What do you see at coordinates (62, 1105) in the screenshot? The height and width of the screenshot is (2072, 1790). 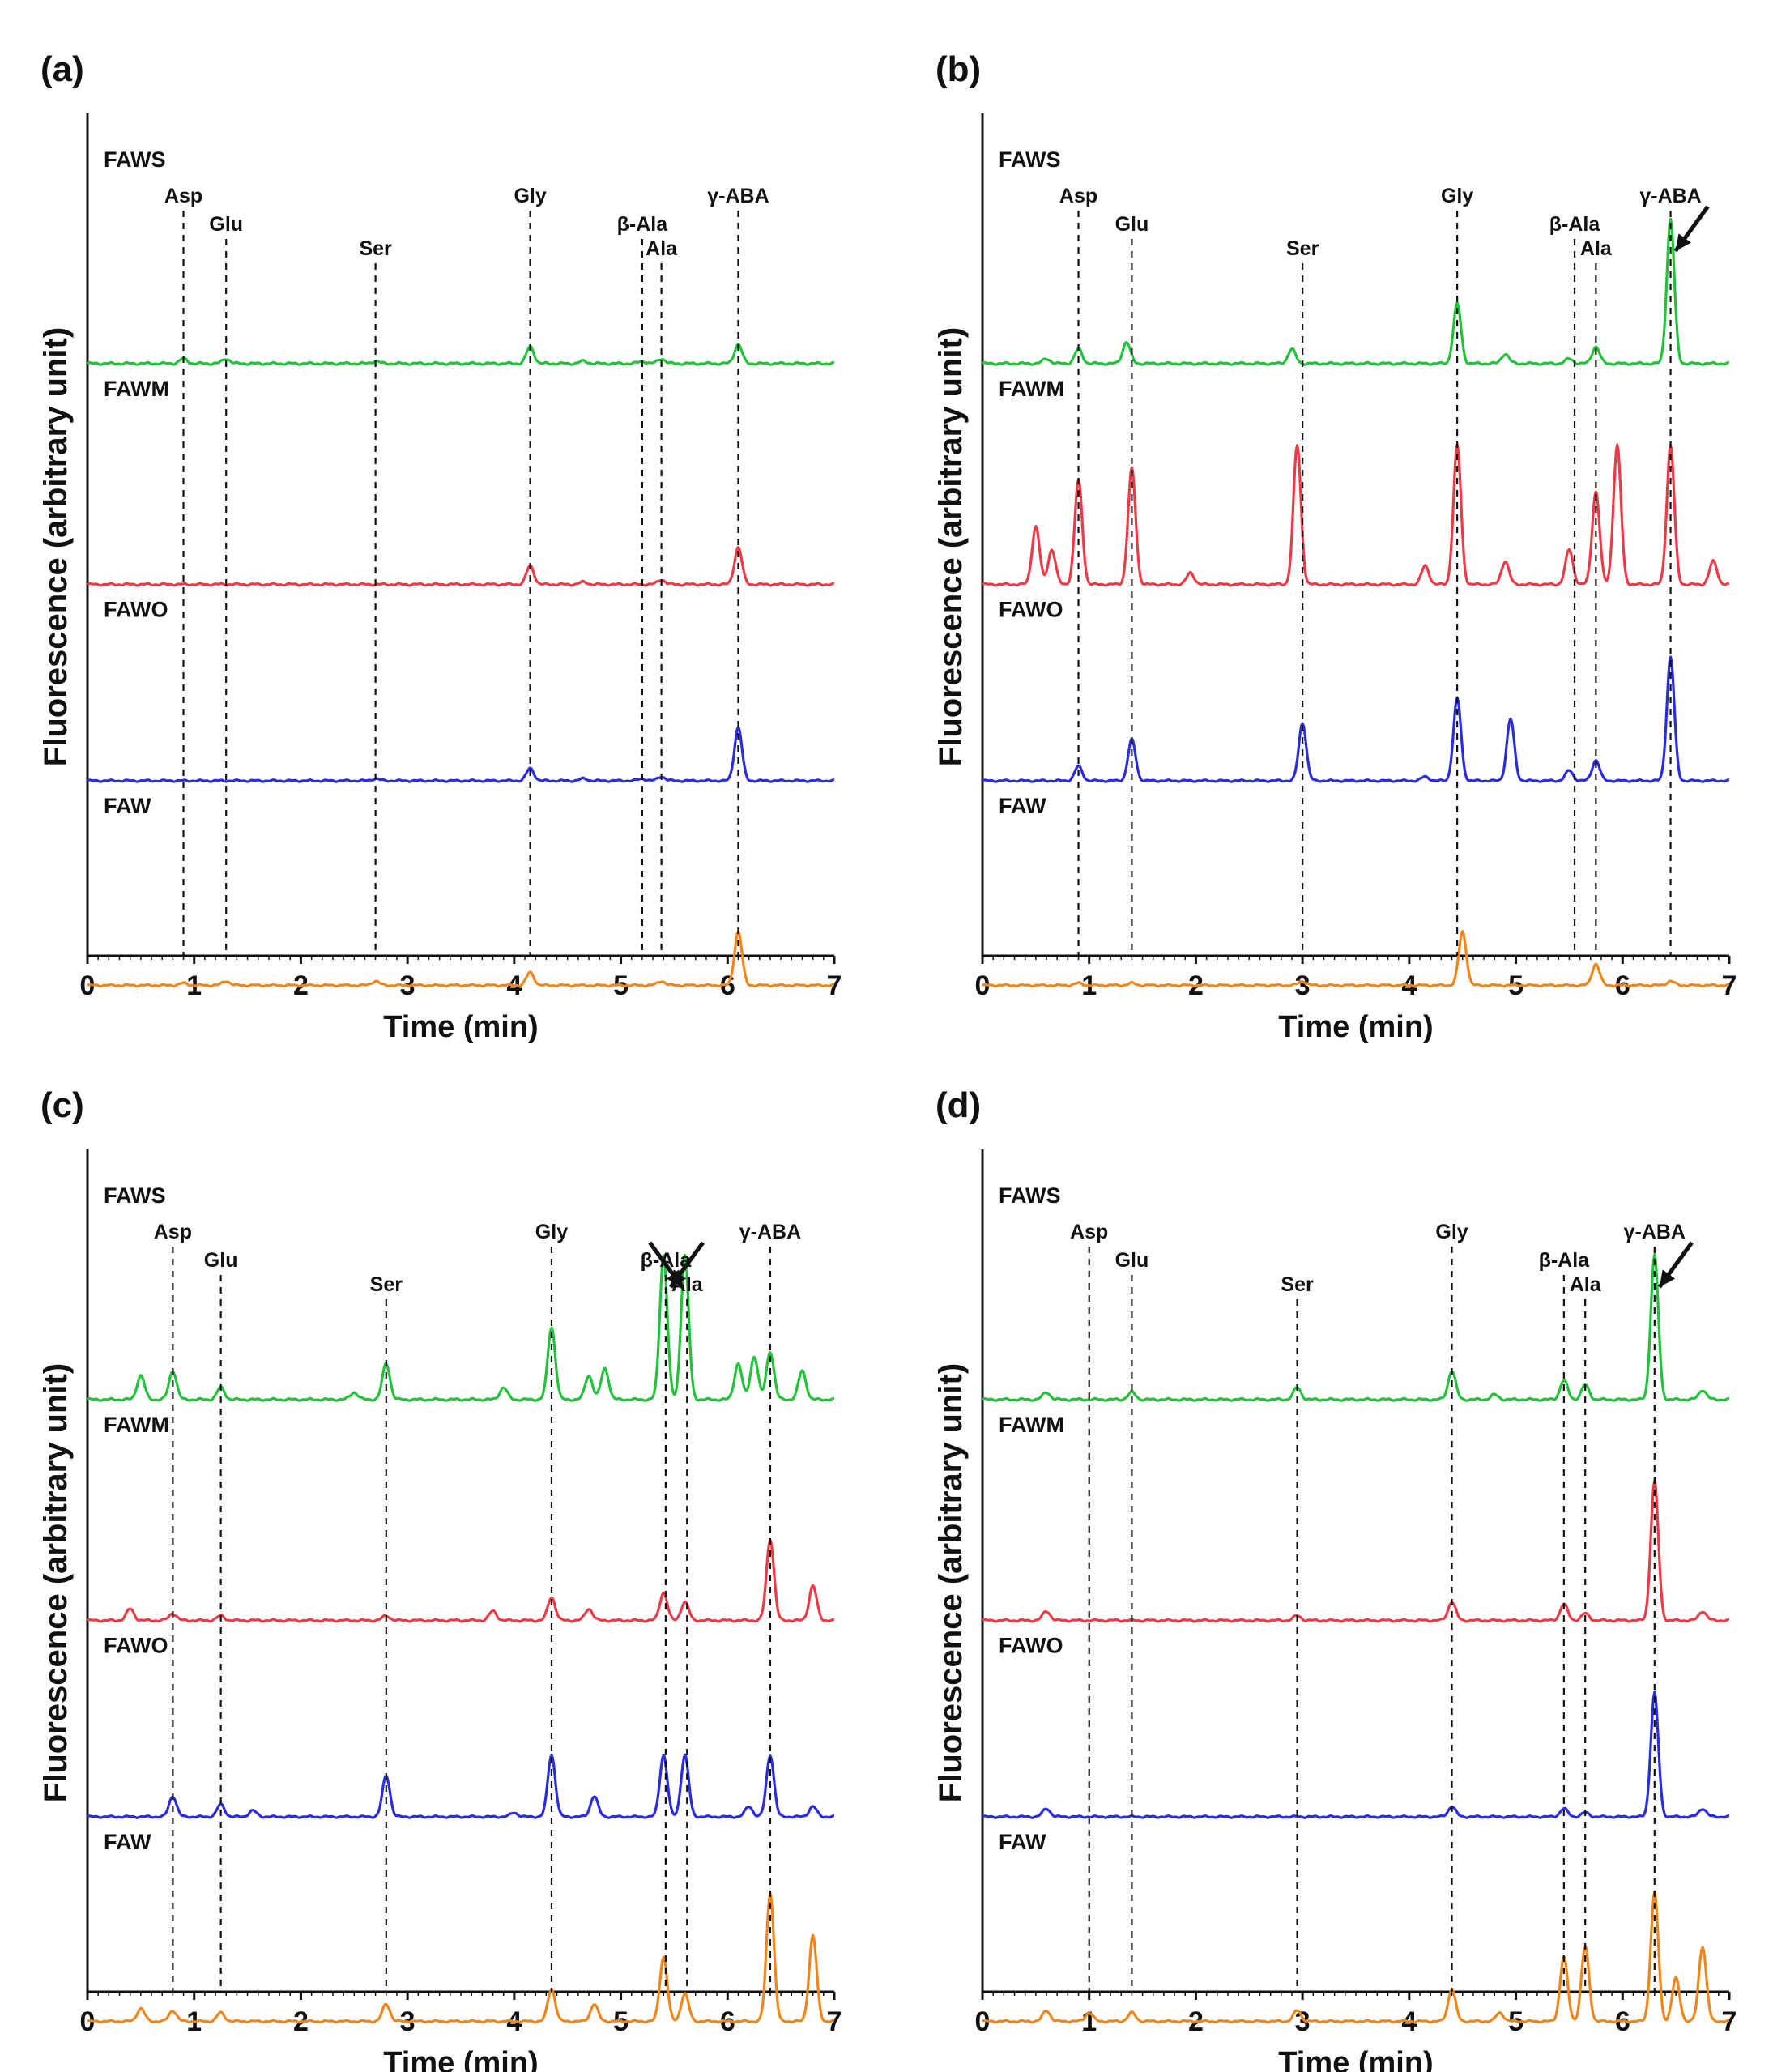 I see `panel-label-c: (c)` at bounding box center [62, 1105].